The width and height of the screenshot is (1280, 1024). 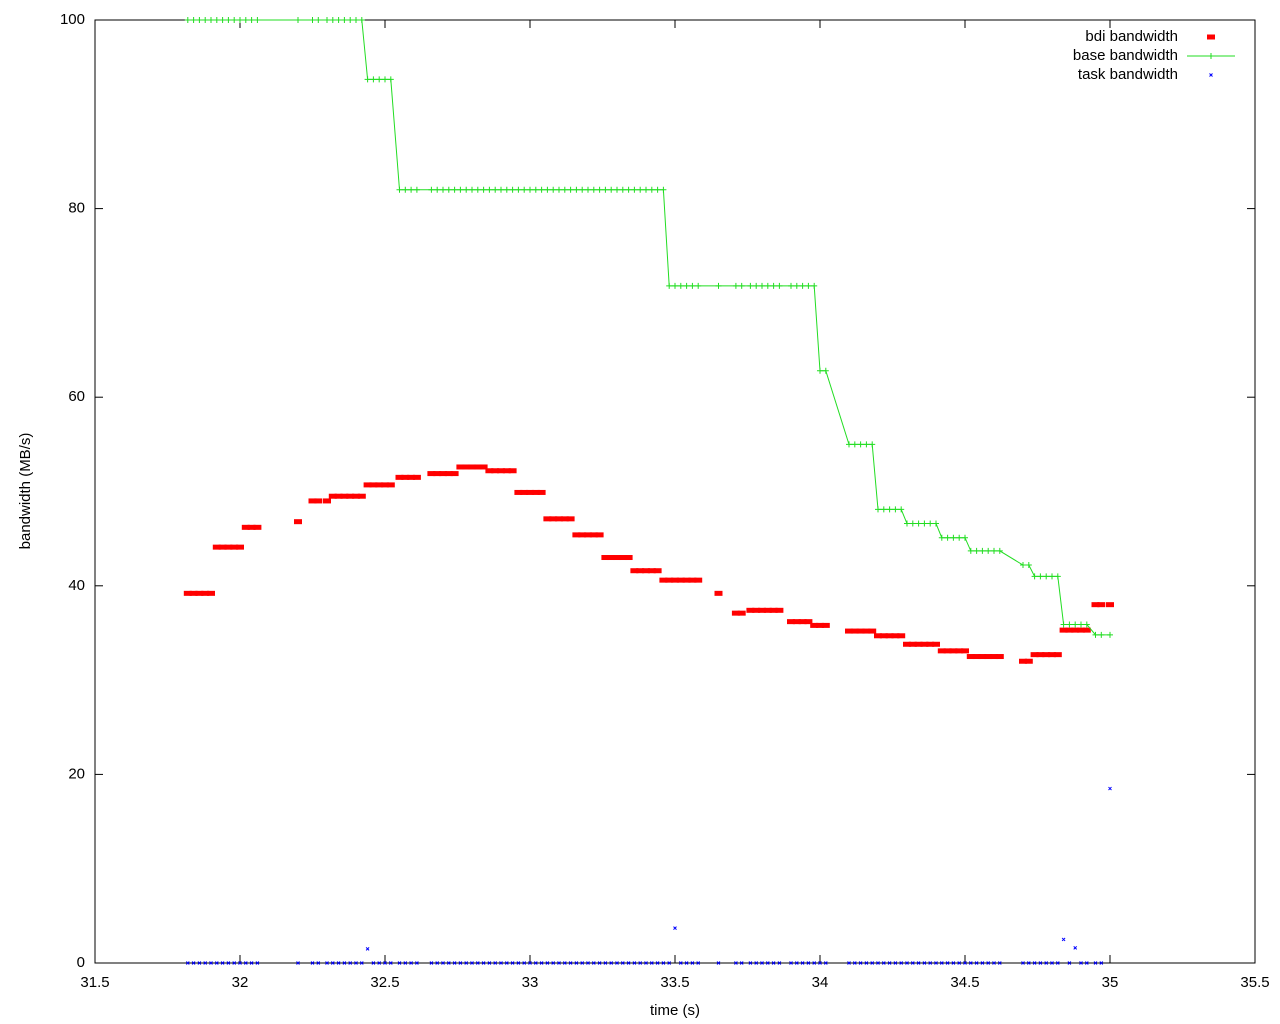 What do you see at coordinates (674, 982) in the screenshot?
I see `x-tick-label: 33.5` at bounding box center [674, 982].